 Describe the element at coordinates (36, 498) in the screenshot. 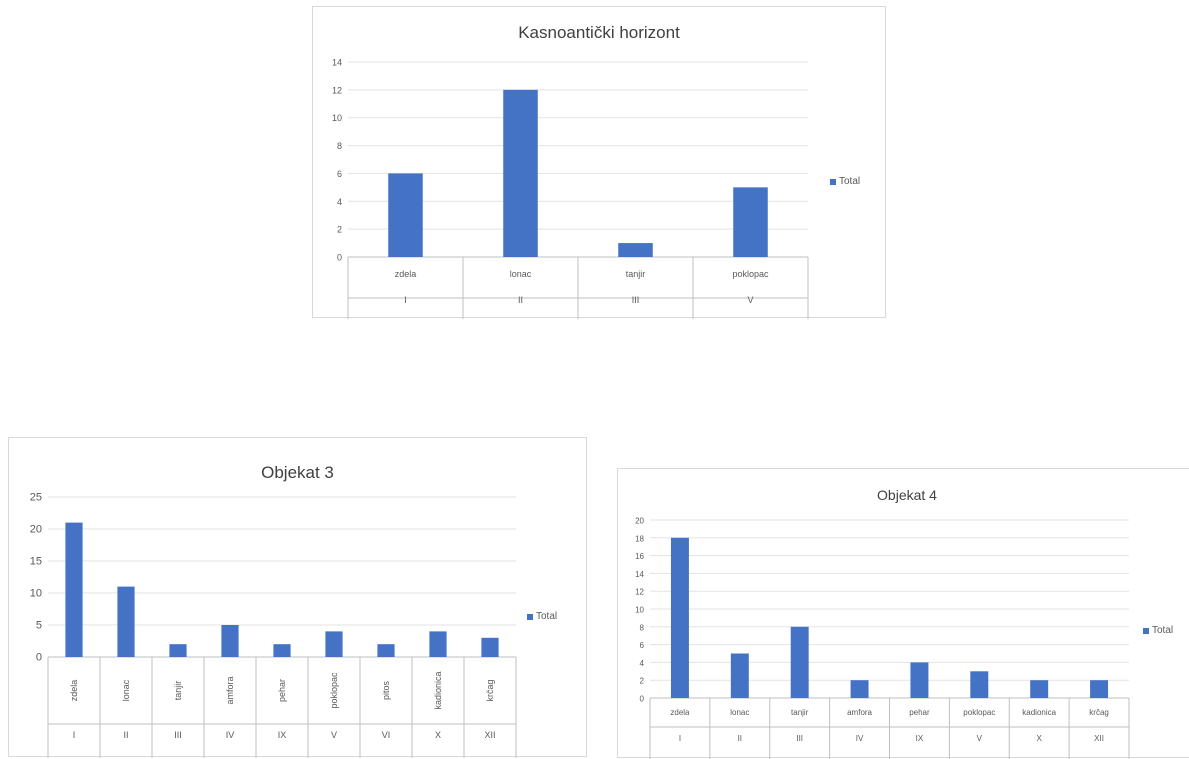

I see `y-tick-label: 25` at that location.